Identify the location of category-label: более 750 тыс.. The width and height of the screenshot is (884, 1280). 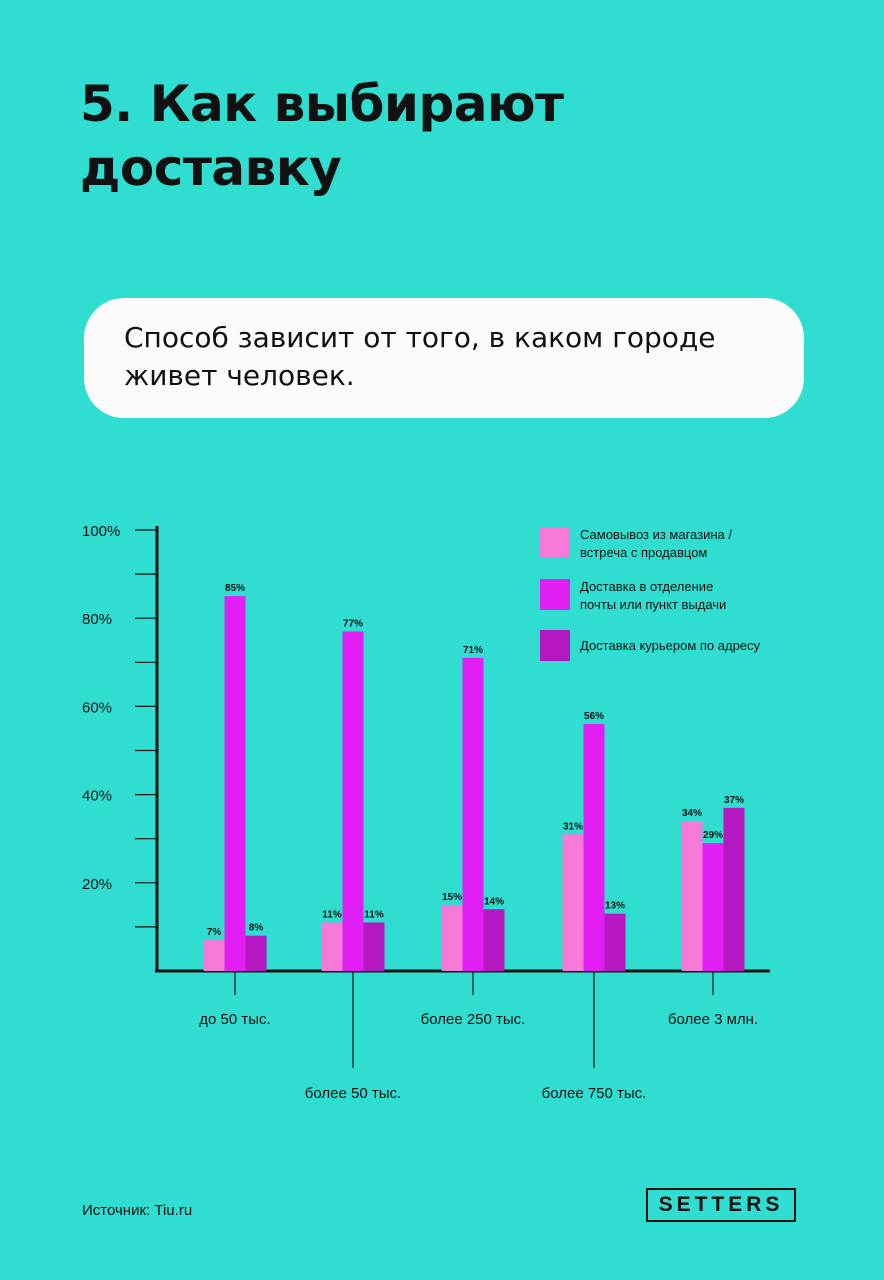
(594, 1093).